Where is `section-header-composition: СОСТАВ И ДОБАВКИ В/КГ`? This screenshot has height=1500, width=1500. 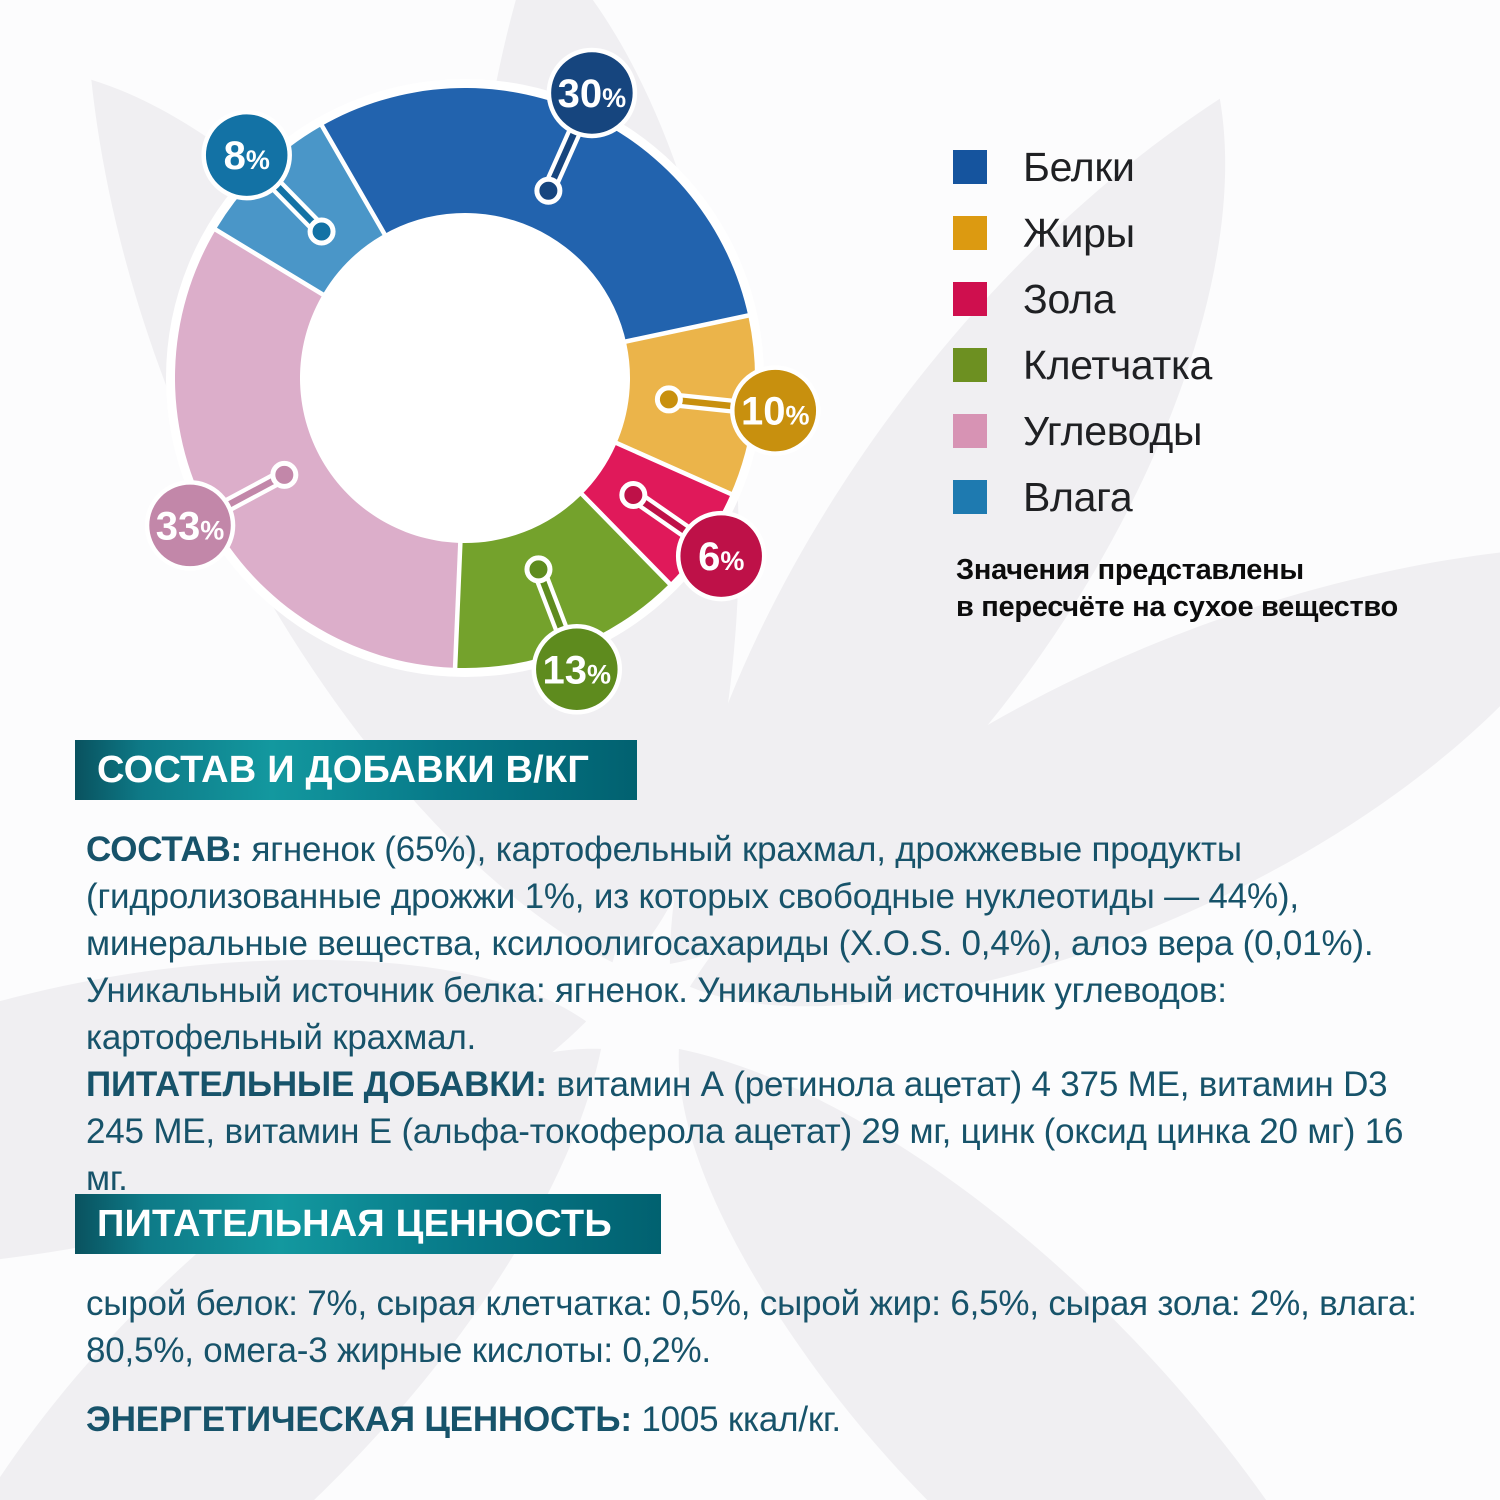 section-header-composition: СОСТАВ И ДОБАВКИ В/КГ is located at coordinates (356, 770).